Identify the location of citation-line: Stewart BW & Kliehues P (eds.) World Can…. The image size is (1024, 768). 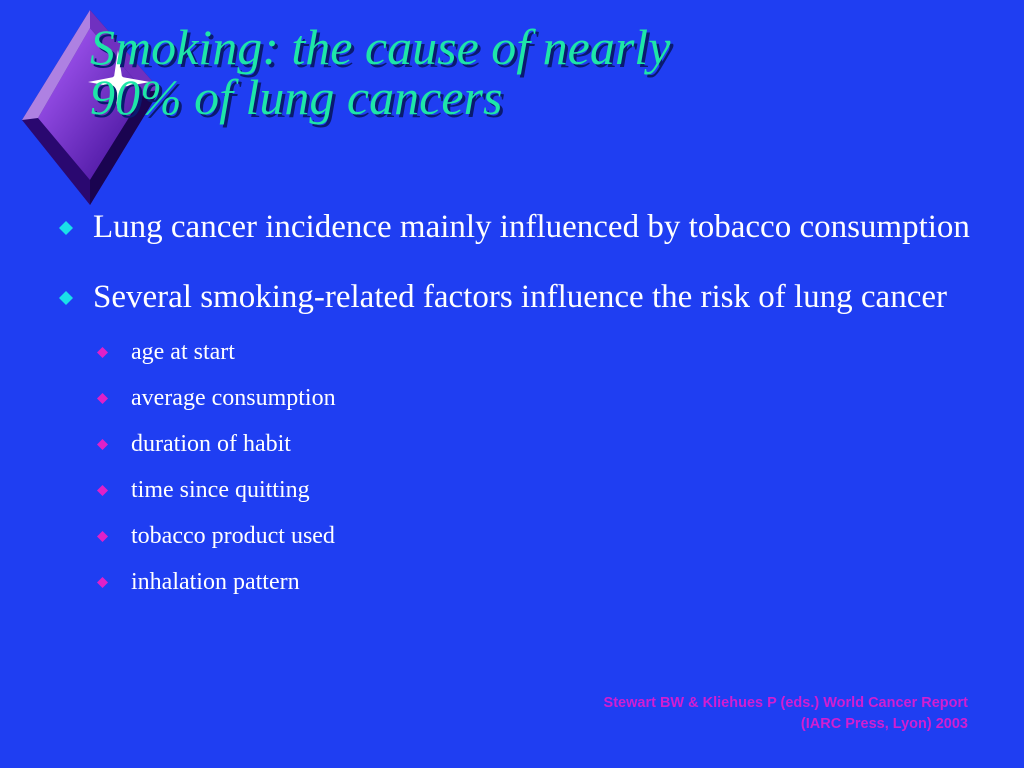
(785, 703).